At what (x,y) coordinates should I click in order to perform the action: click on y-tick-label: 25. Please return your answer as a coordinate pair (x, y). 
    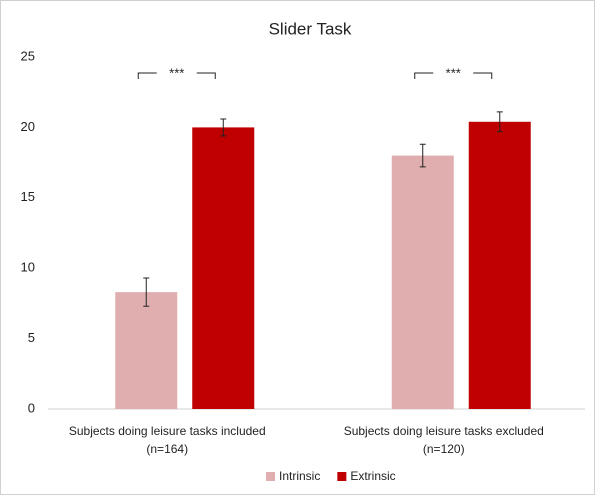
    Looking at the image, I should click on (28, 55).